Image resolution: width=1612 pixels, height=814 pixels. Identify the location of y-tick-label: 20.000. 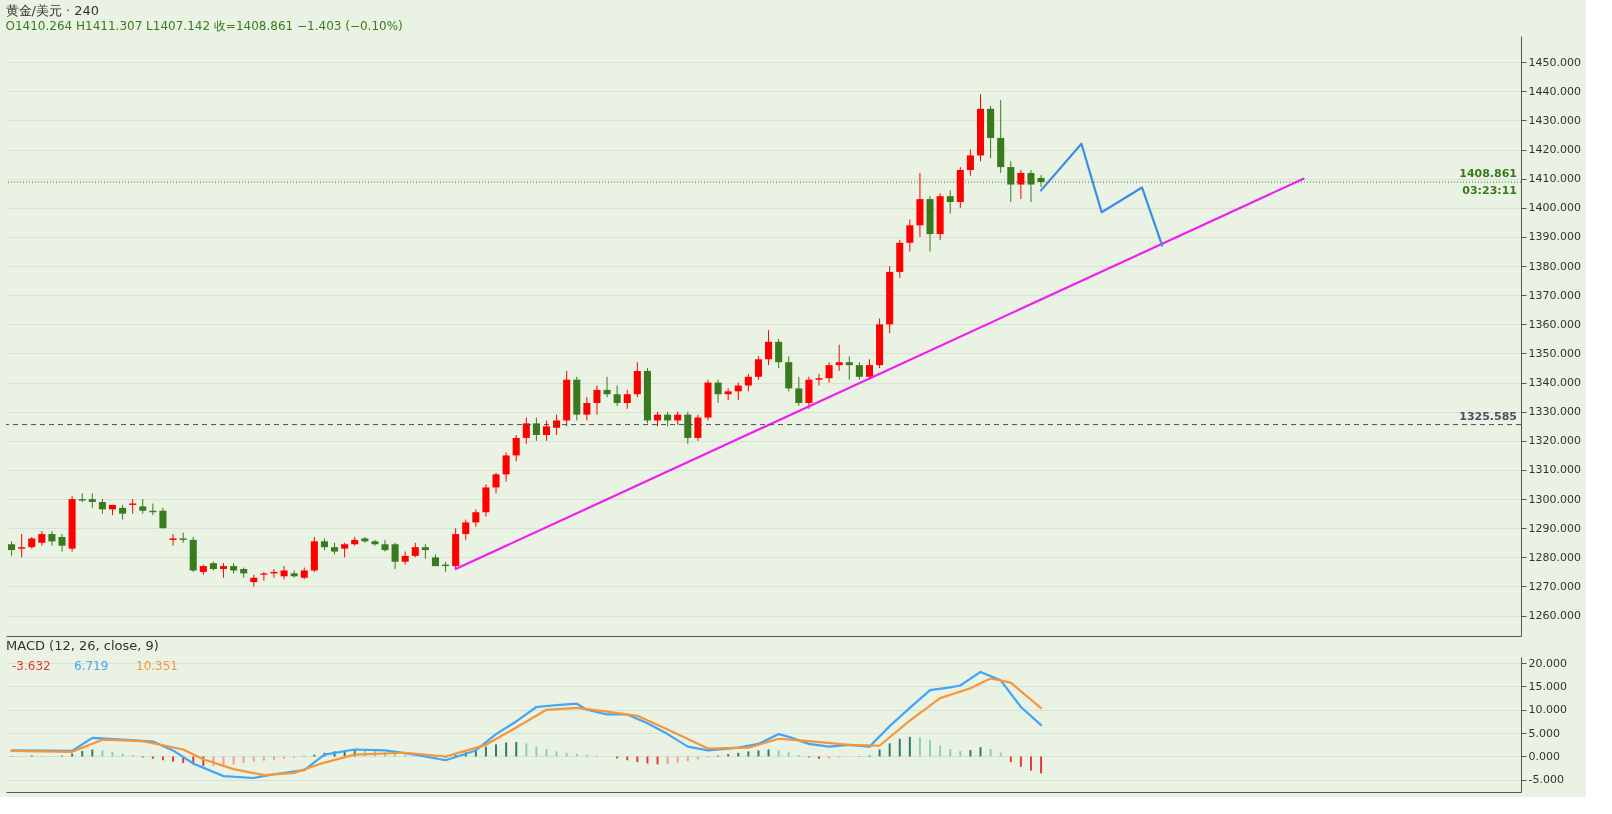
(1547, 663).